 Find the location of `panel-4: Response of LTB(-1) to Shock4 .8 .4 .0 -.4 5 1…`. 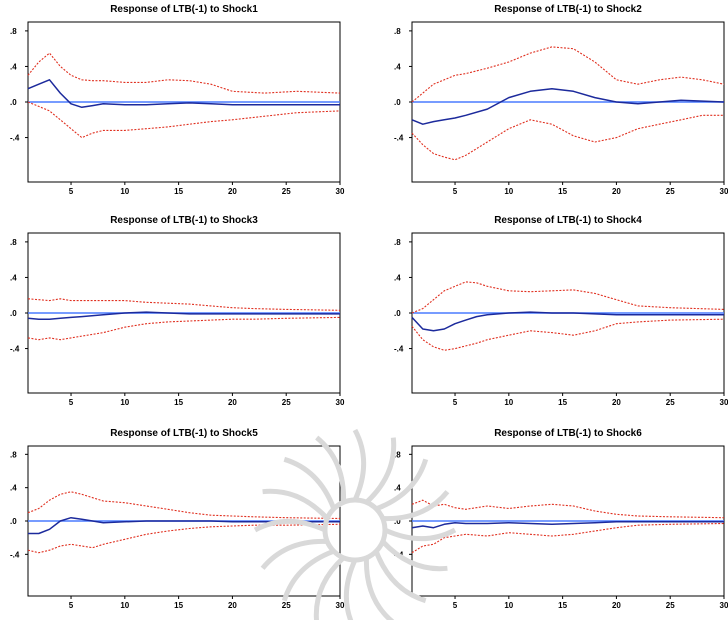

panel-4: Response of LTB(-1) to Shock4 .8 .4 .0 -.4 5 1… is located at coordinates (561, 311).